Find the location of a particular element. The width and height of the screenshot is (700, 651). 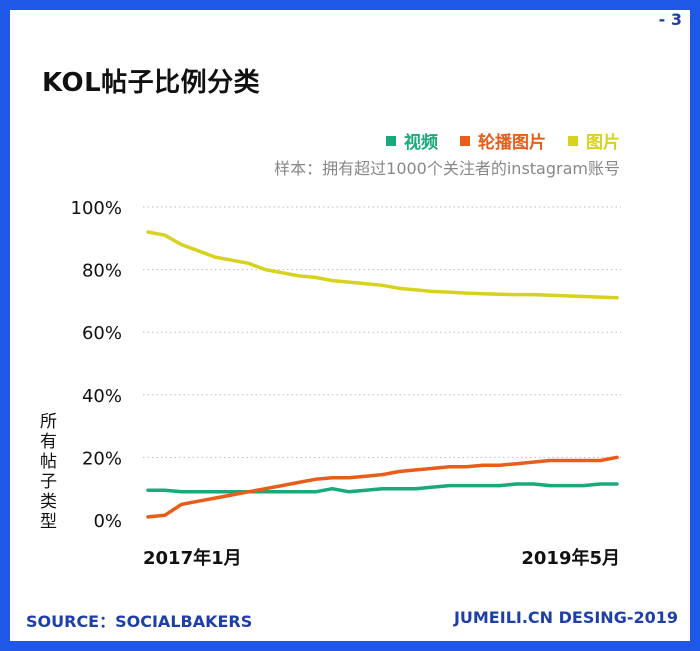

legend-swatch-carousel is located at coordinates (465, 140).